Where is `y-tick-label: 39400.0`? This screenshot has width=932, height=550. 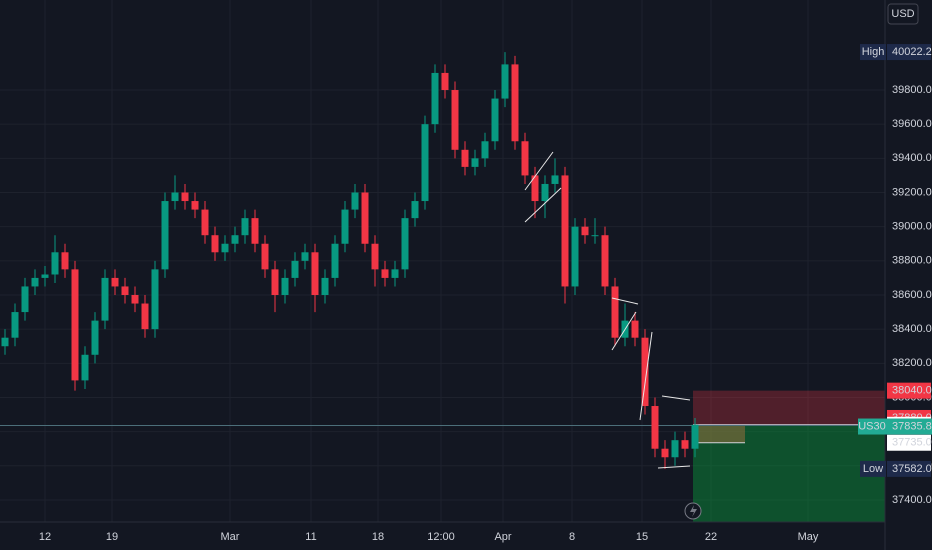 y-tick-label: 39400.0 is located at coordinates (912, 158).